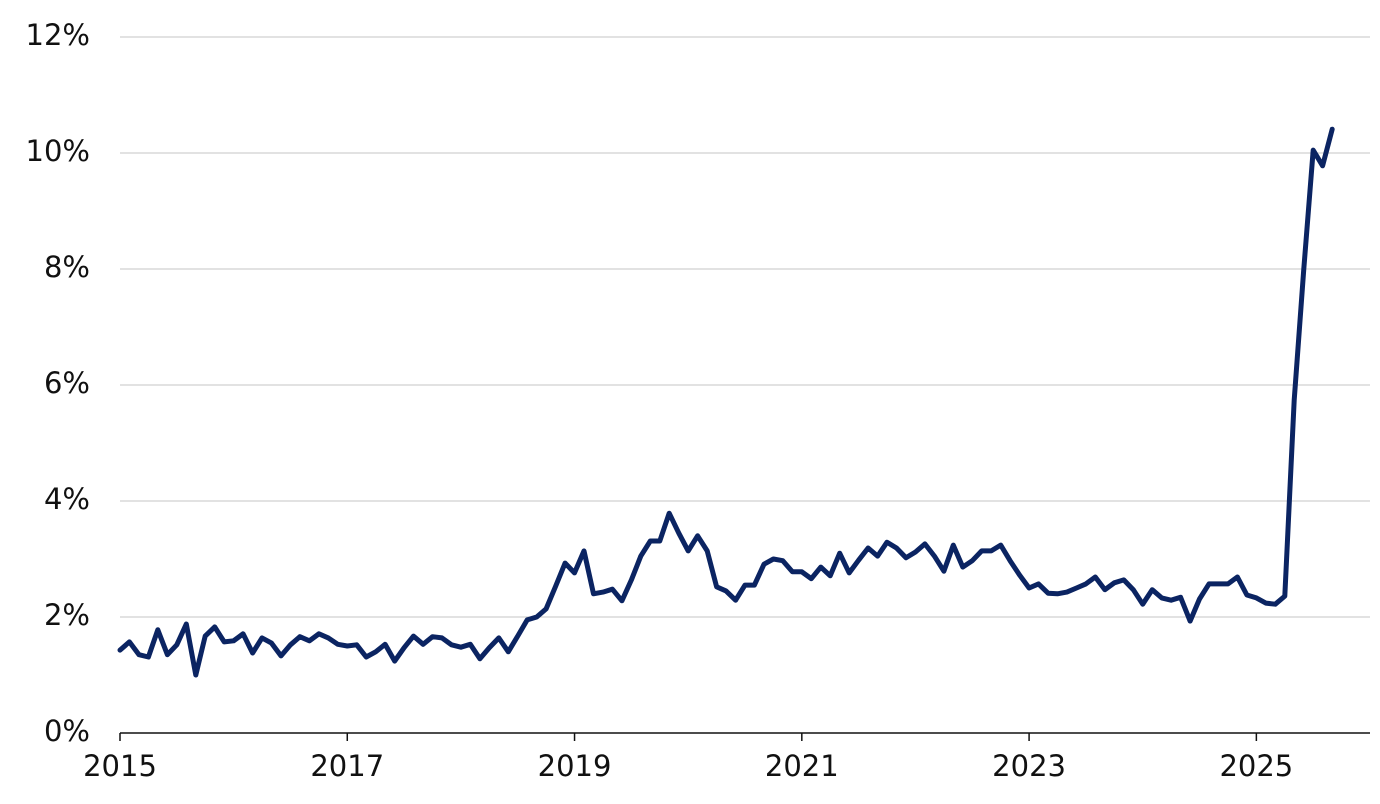  What do you see at coordinates (1256, 766) in the screenshot?
I see `x-tick-label: 2025` at bounding box center [1256, 766].